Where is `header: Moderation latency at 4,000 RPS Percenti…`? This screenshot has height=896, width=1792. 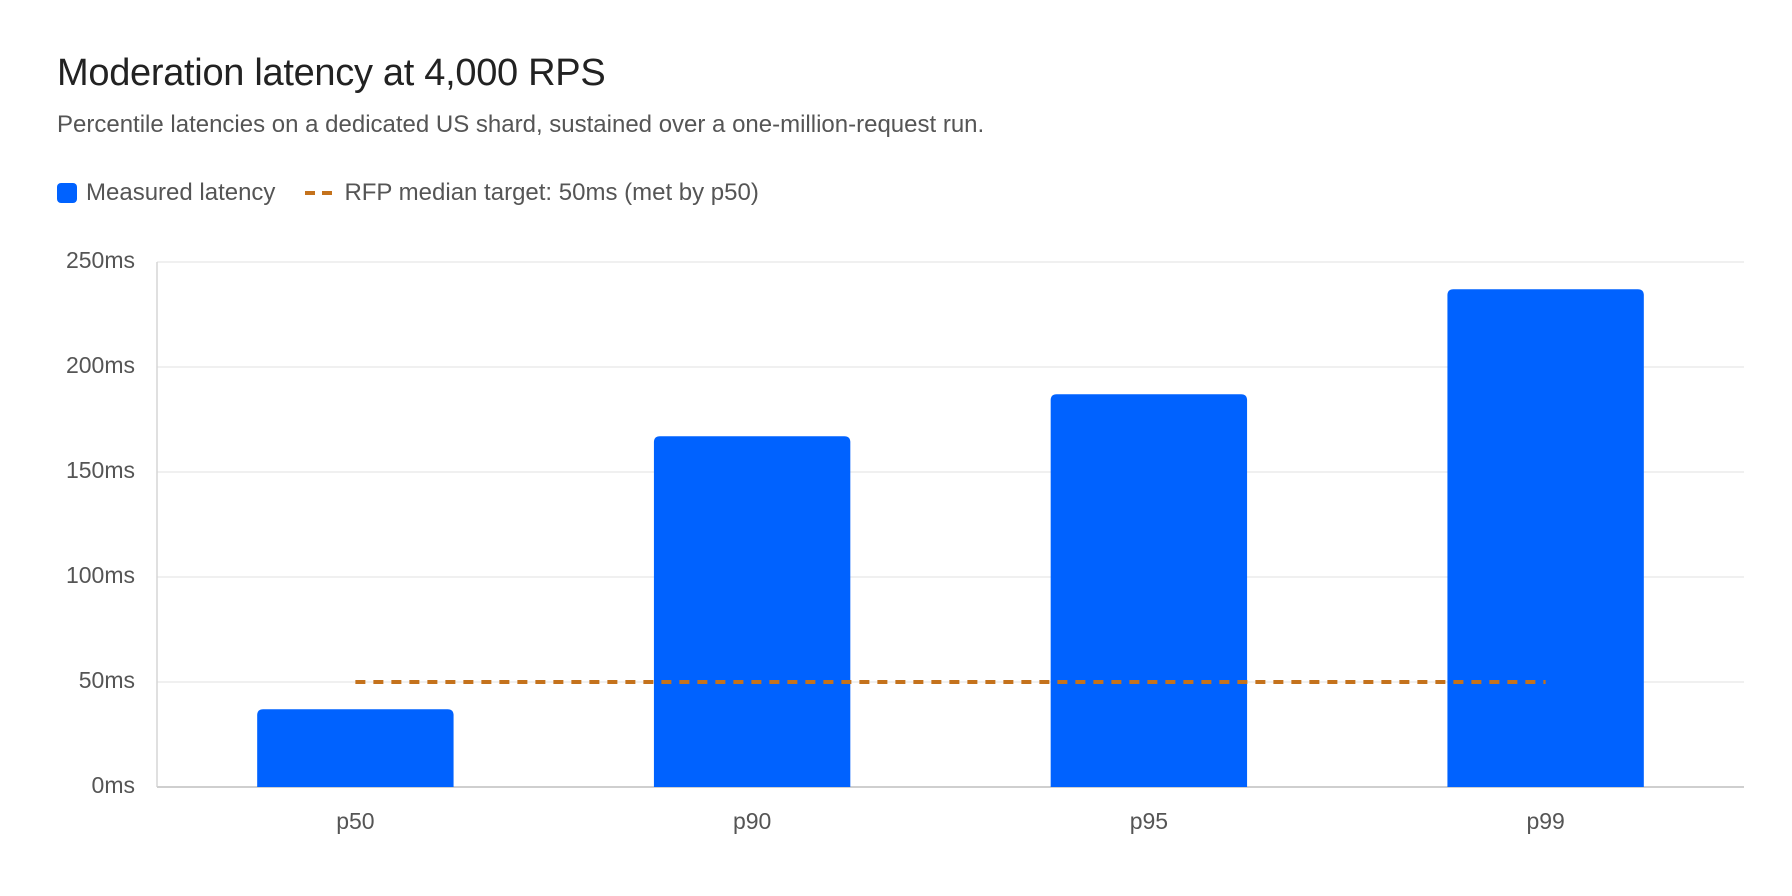
header: Moderation latency at 4,000 RPS Percenti… is located at coordinates (520, 129).